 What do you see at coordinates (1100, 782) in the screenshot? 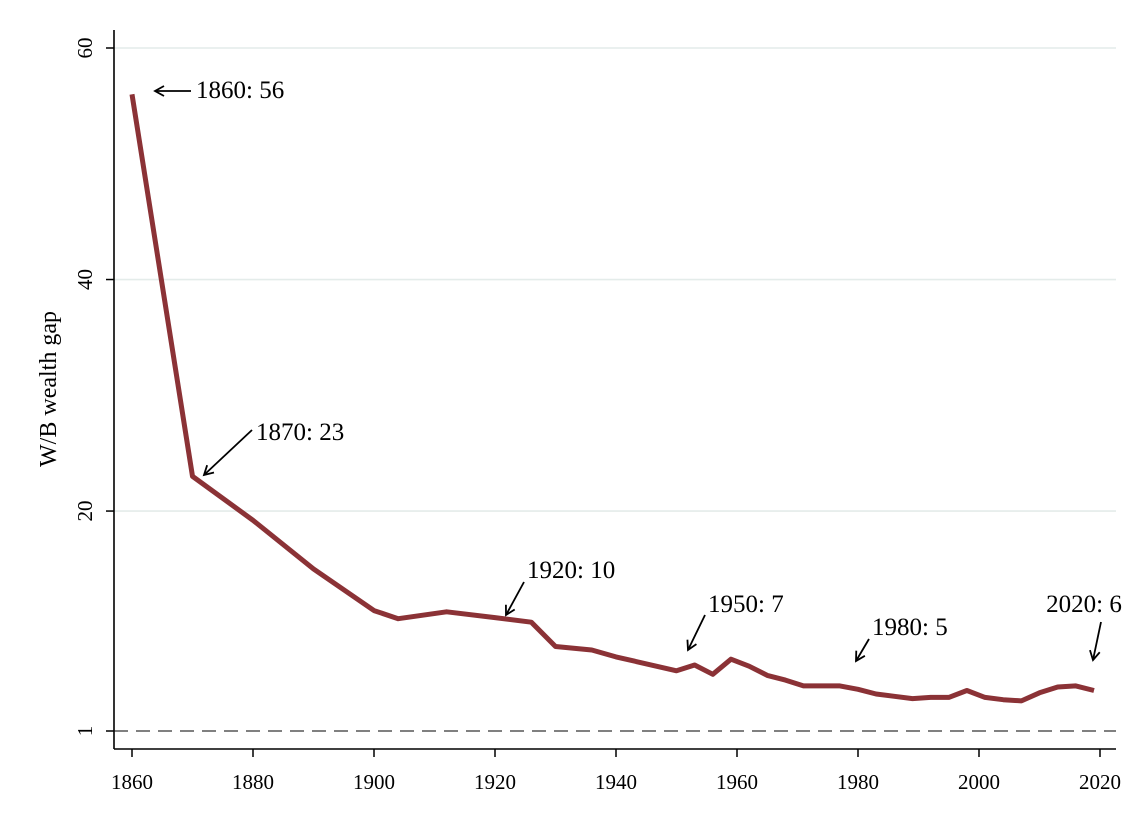
I see `x-tick-label: 2020` at bounding box center [1100, 782].